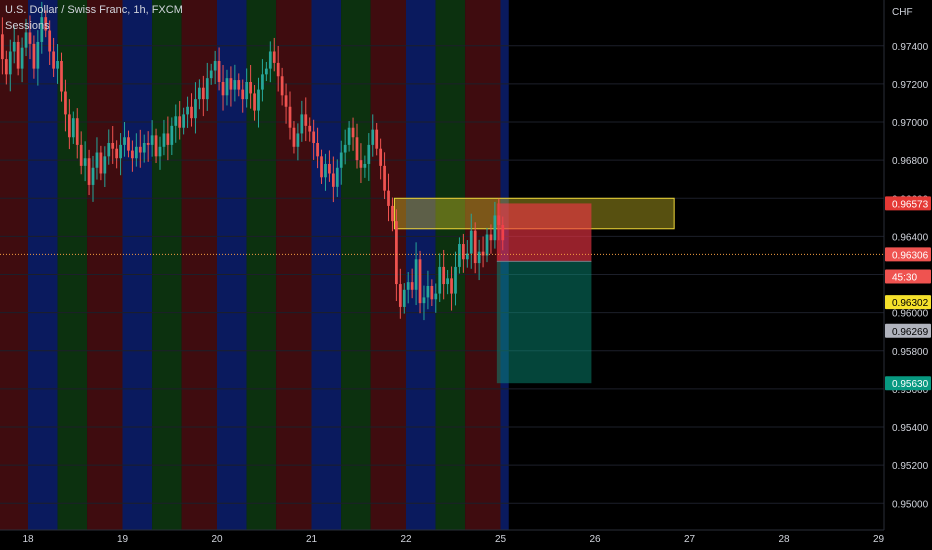  Describe the element at coordinates (544, 293) in the screenshot. I see `short-position-layer` at that location.